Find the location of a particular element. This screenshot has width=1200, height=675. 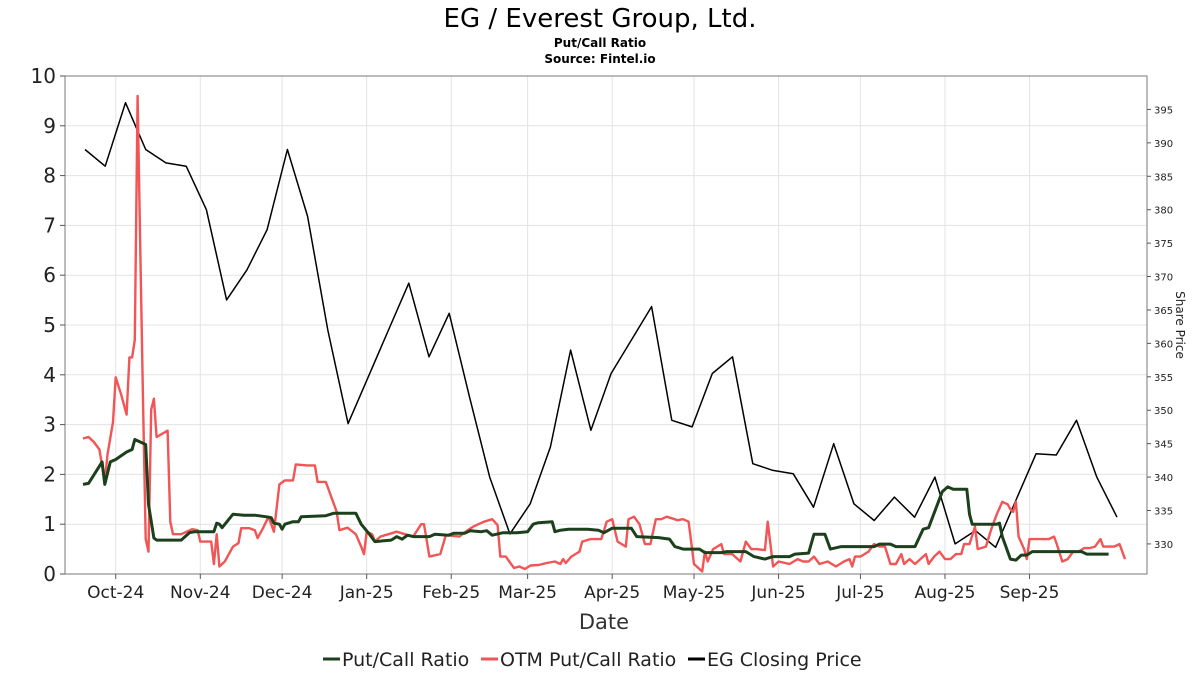

right-tick-label: 330 is located at coordinates (1163, 545).